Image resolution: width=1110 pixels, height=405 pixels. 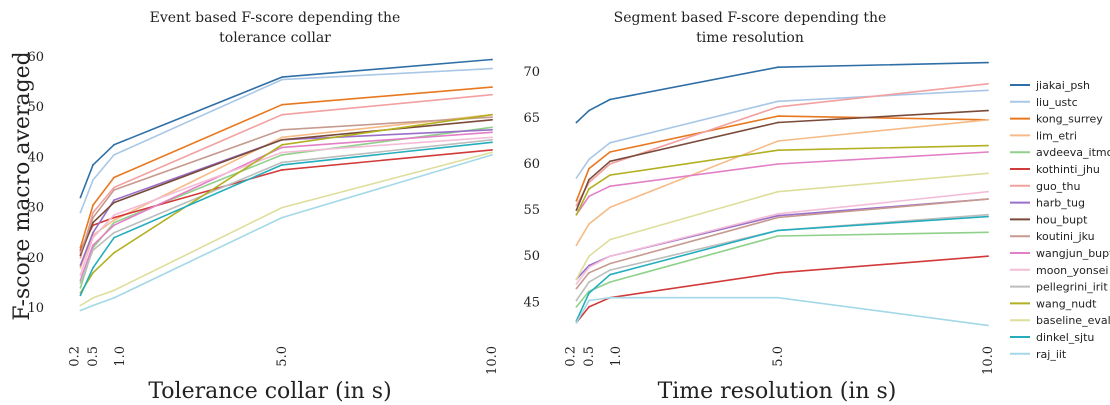 I want to click on legend-label: koutini_jku, so click(x=1065, y=236).